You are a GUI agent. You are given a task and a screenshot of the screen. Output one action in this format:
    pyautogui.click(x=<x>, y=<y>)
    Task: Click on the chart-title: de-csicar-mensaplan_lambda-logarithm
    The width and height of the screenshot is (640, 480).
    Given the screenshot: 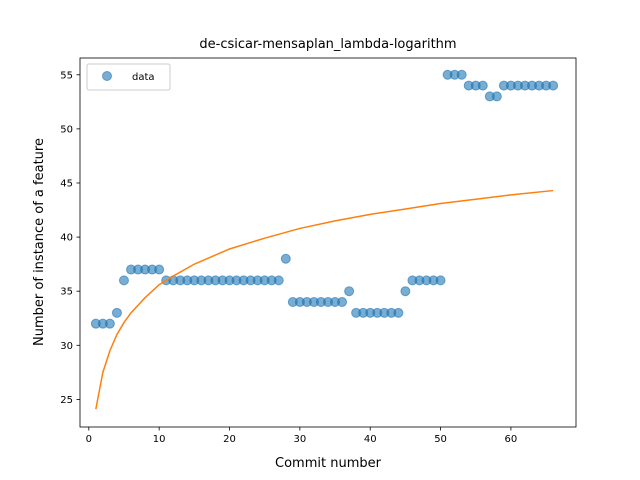 What is the action you would take?
    pyautogui.click(x=327, y=44)
    